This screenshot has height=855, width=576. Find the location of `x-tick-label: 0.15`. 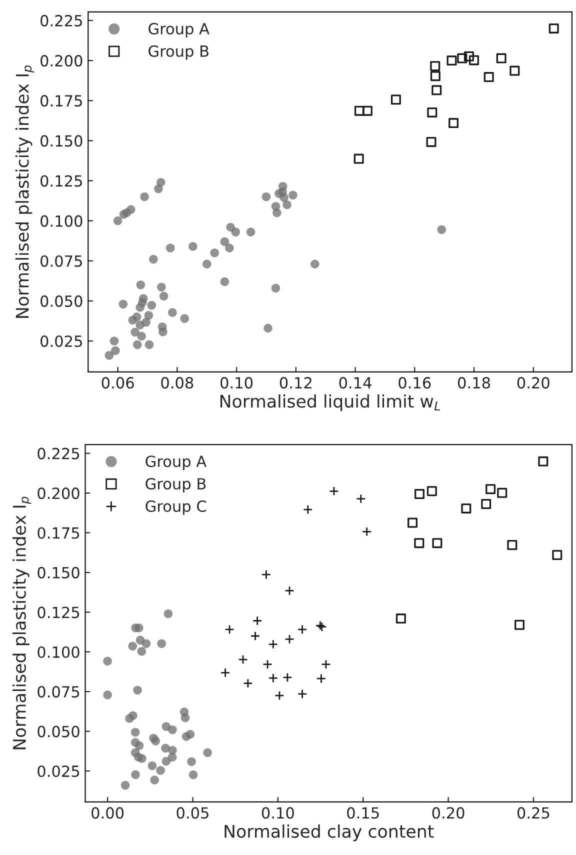

x-tick-label: 0.15 is located at coordinates (363, 813).